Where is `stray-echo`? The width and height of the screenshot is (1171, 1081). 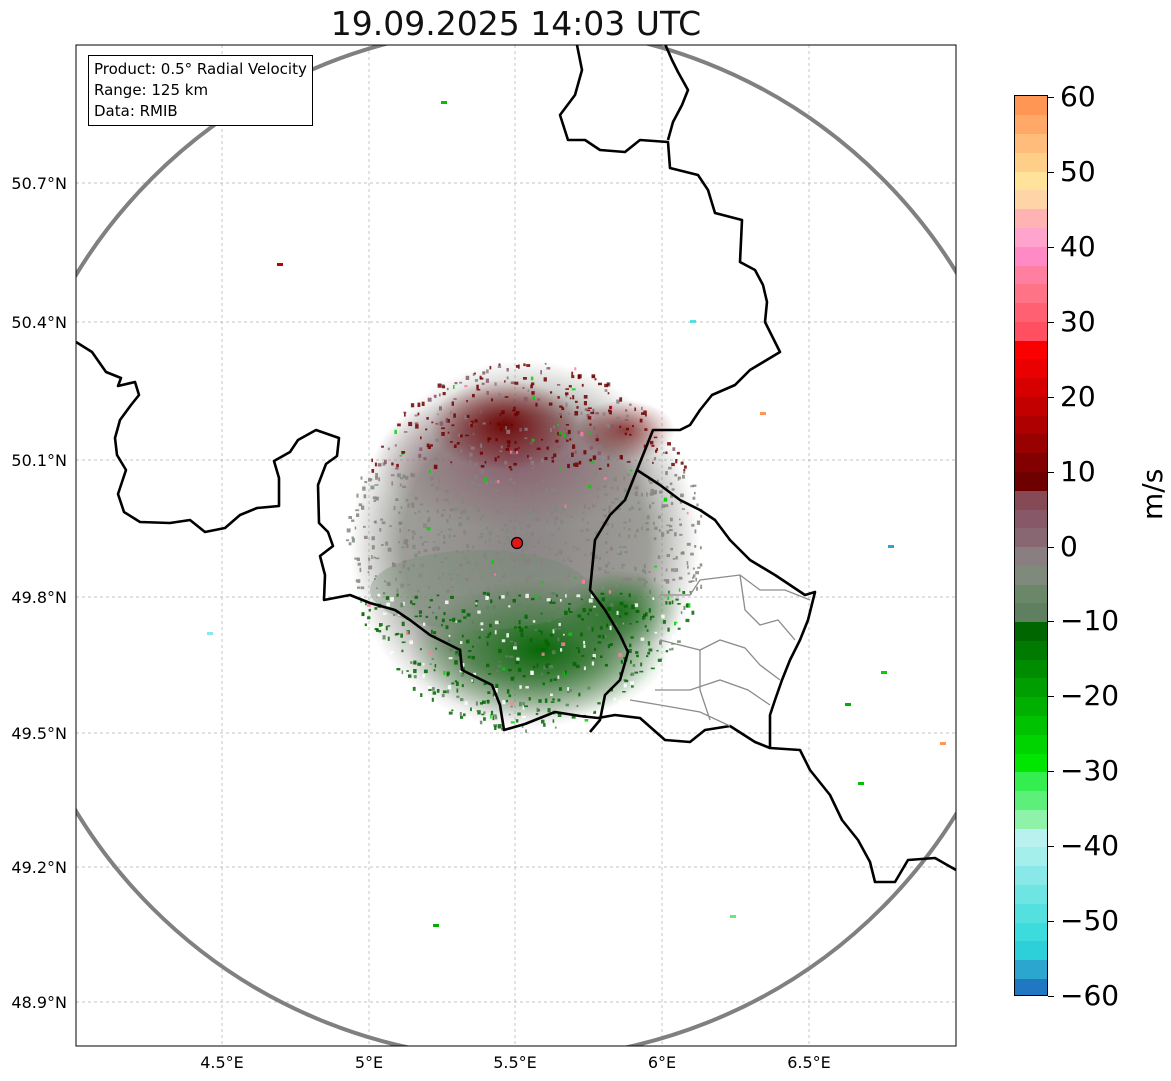
stray-echo is located at coordinates (943, 743).